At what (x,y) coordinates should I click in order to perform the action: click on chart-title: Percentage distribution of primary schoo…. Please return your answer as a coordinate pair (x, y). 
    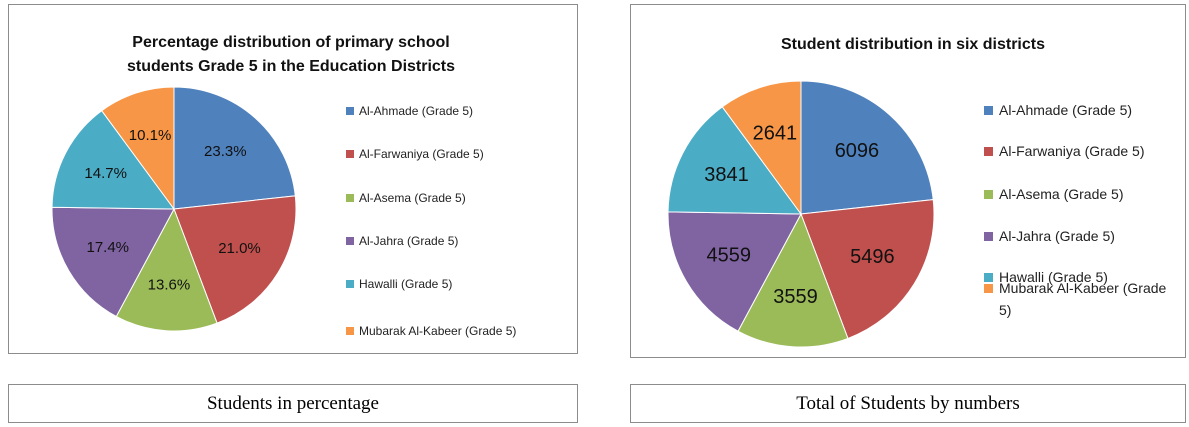
    Looking at the image, I should click on (291, 54).